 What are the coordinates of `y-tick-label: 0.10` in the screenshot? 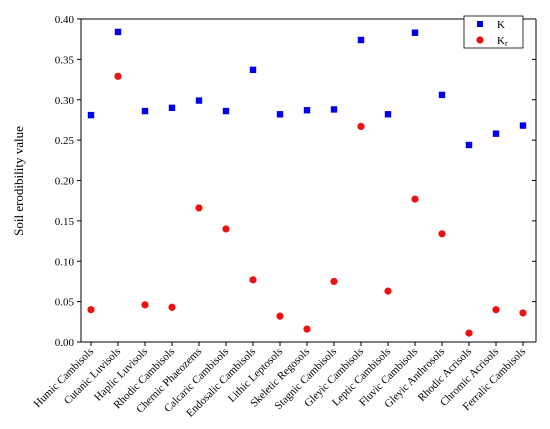 It's located at (65, 262).